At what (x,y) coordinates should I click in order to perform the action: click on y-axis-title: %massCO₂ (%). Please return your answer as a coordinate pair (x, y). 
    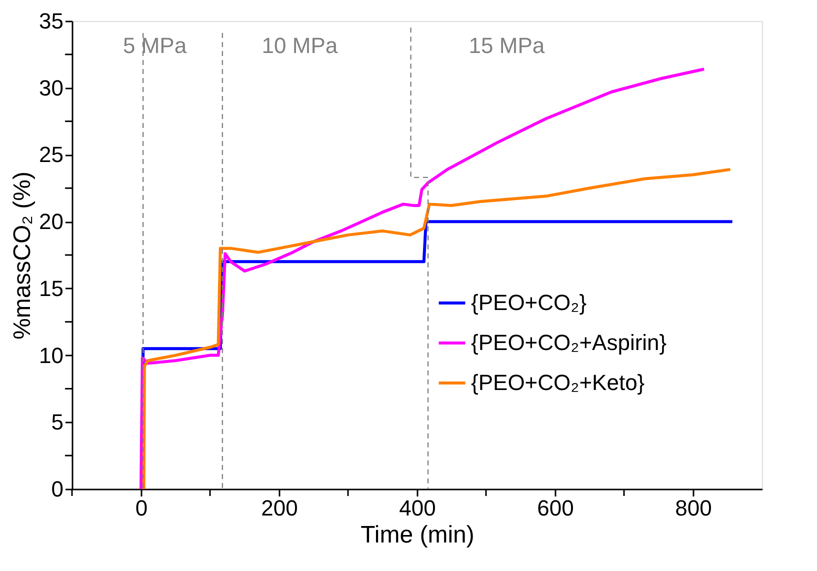
    Looking at the image, I should click on (22, 256).